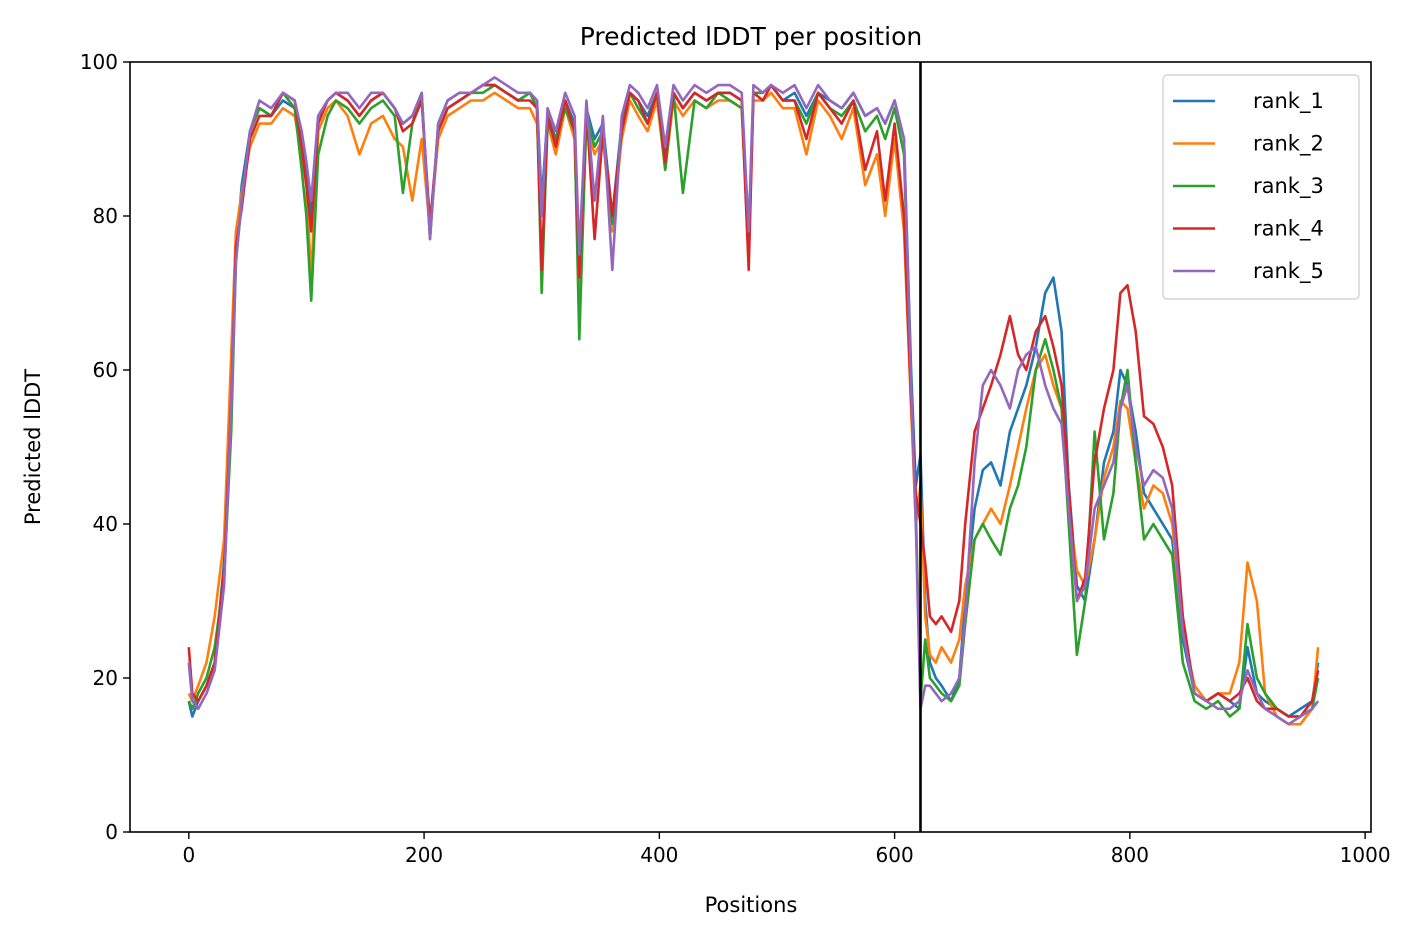 The image size is (1420, 939). I want to click on y-axis: 0 20 40 60 80 100, so click(105, 447).